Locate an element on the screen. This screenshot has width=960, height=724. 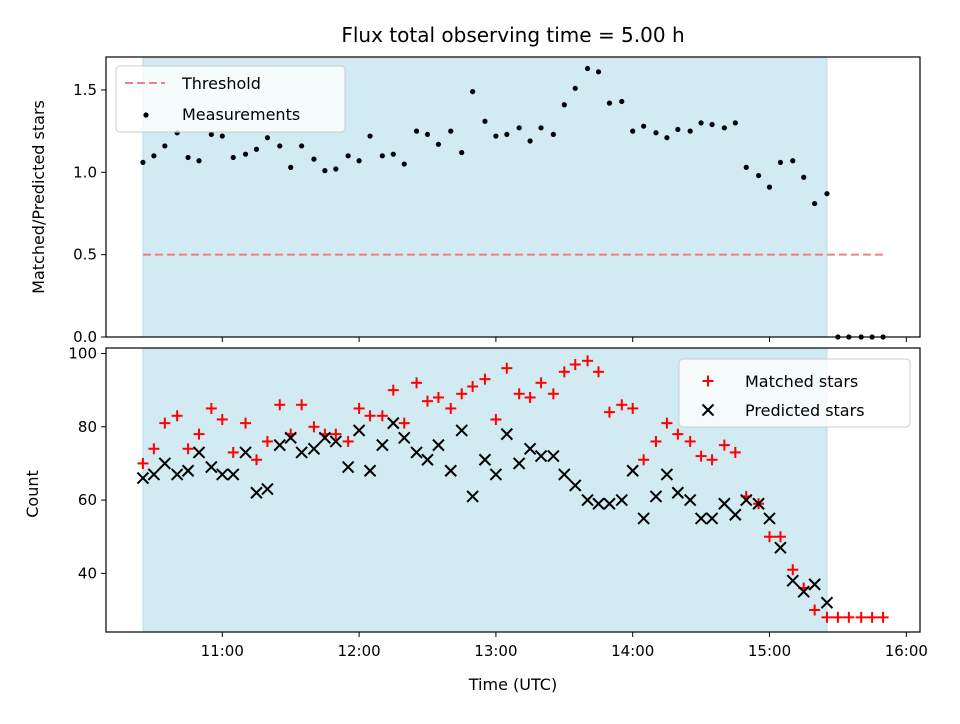
bottom-series-1-point-46-b is located at coordinates (667, 474).